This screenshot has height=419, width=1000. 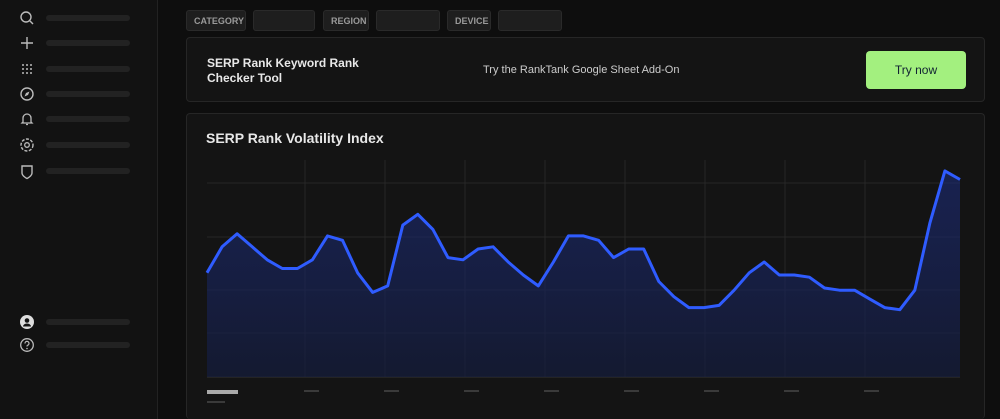 What do you see at coordinates (27, 145) in the screenshot?
I see `settings-icon` at bounding box center [27, 145].